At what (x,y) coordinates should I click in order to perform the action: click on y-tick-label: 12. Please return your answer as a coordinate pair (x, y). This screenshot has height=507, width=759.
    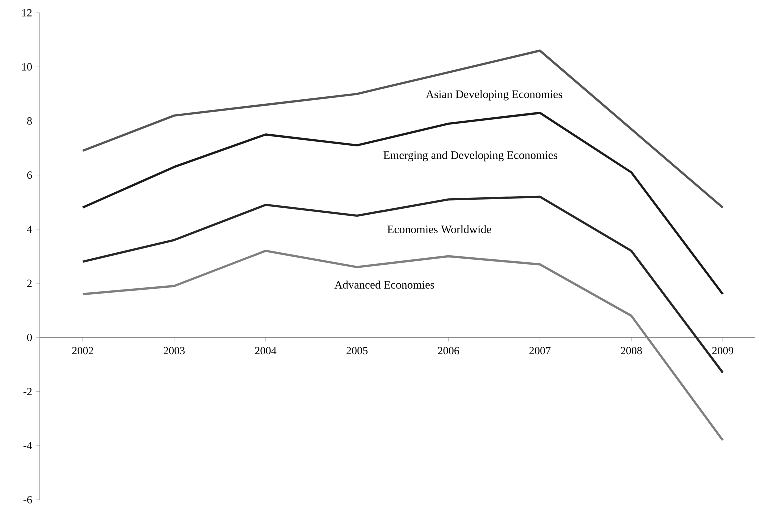
    Looking at the image, I should click on (27, 13).